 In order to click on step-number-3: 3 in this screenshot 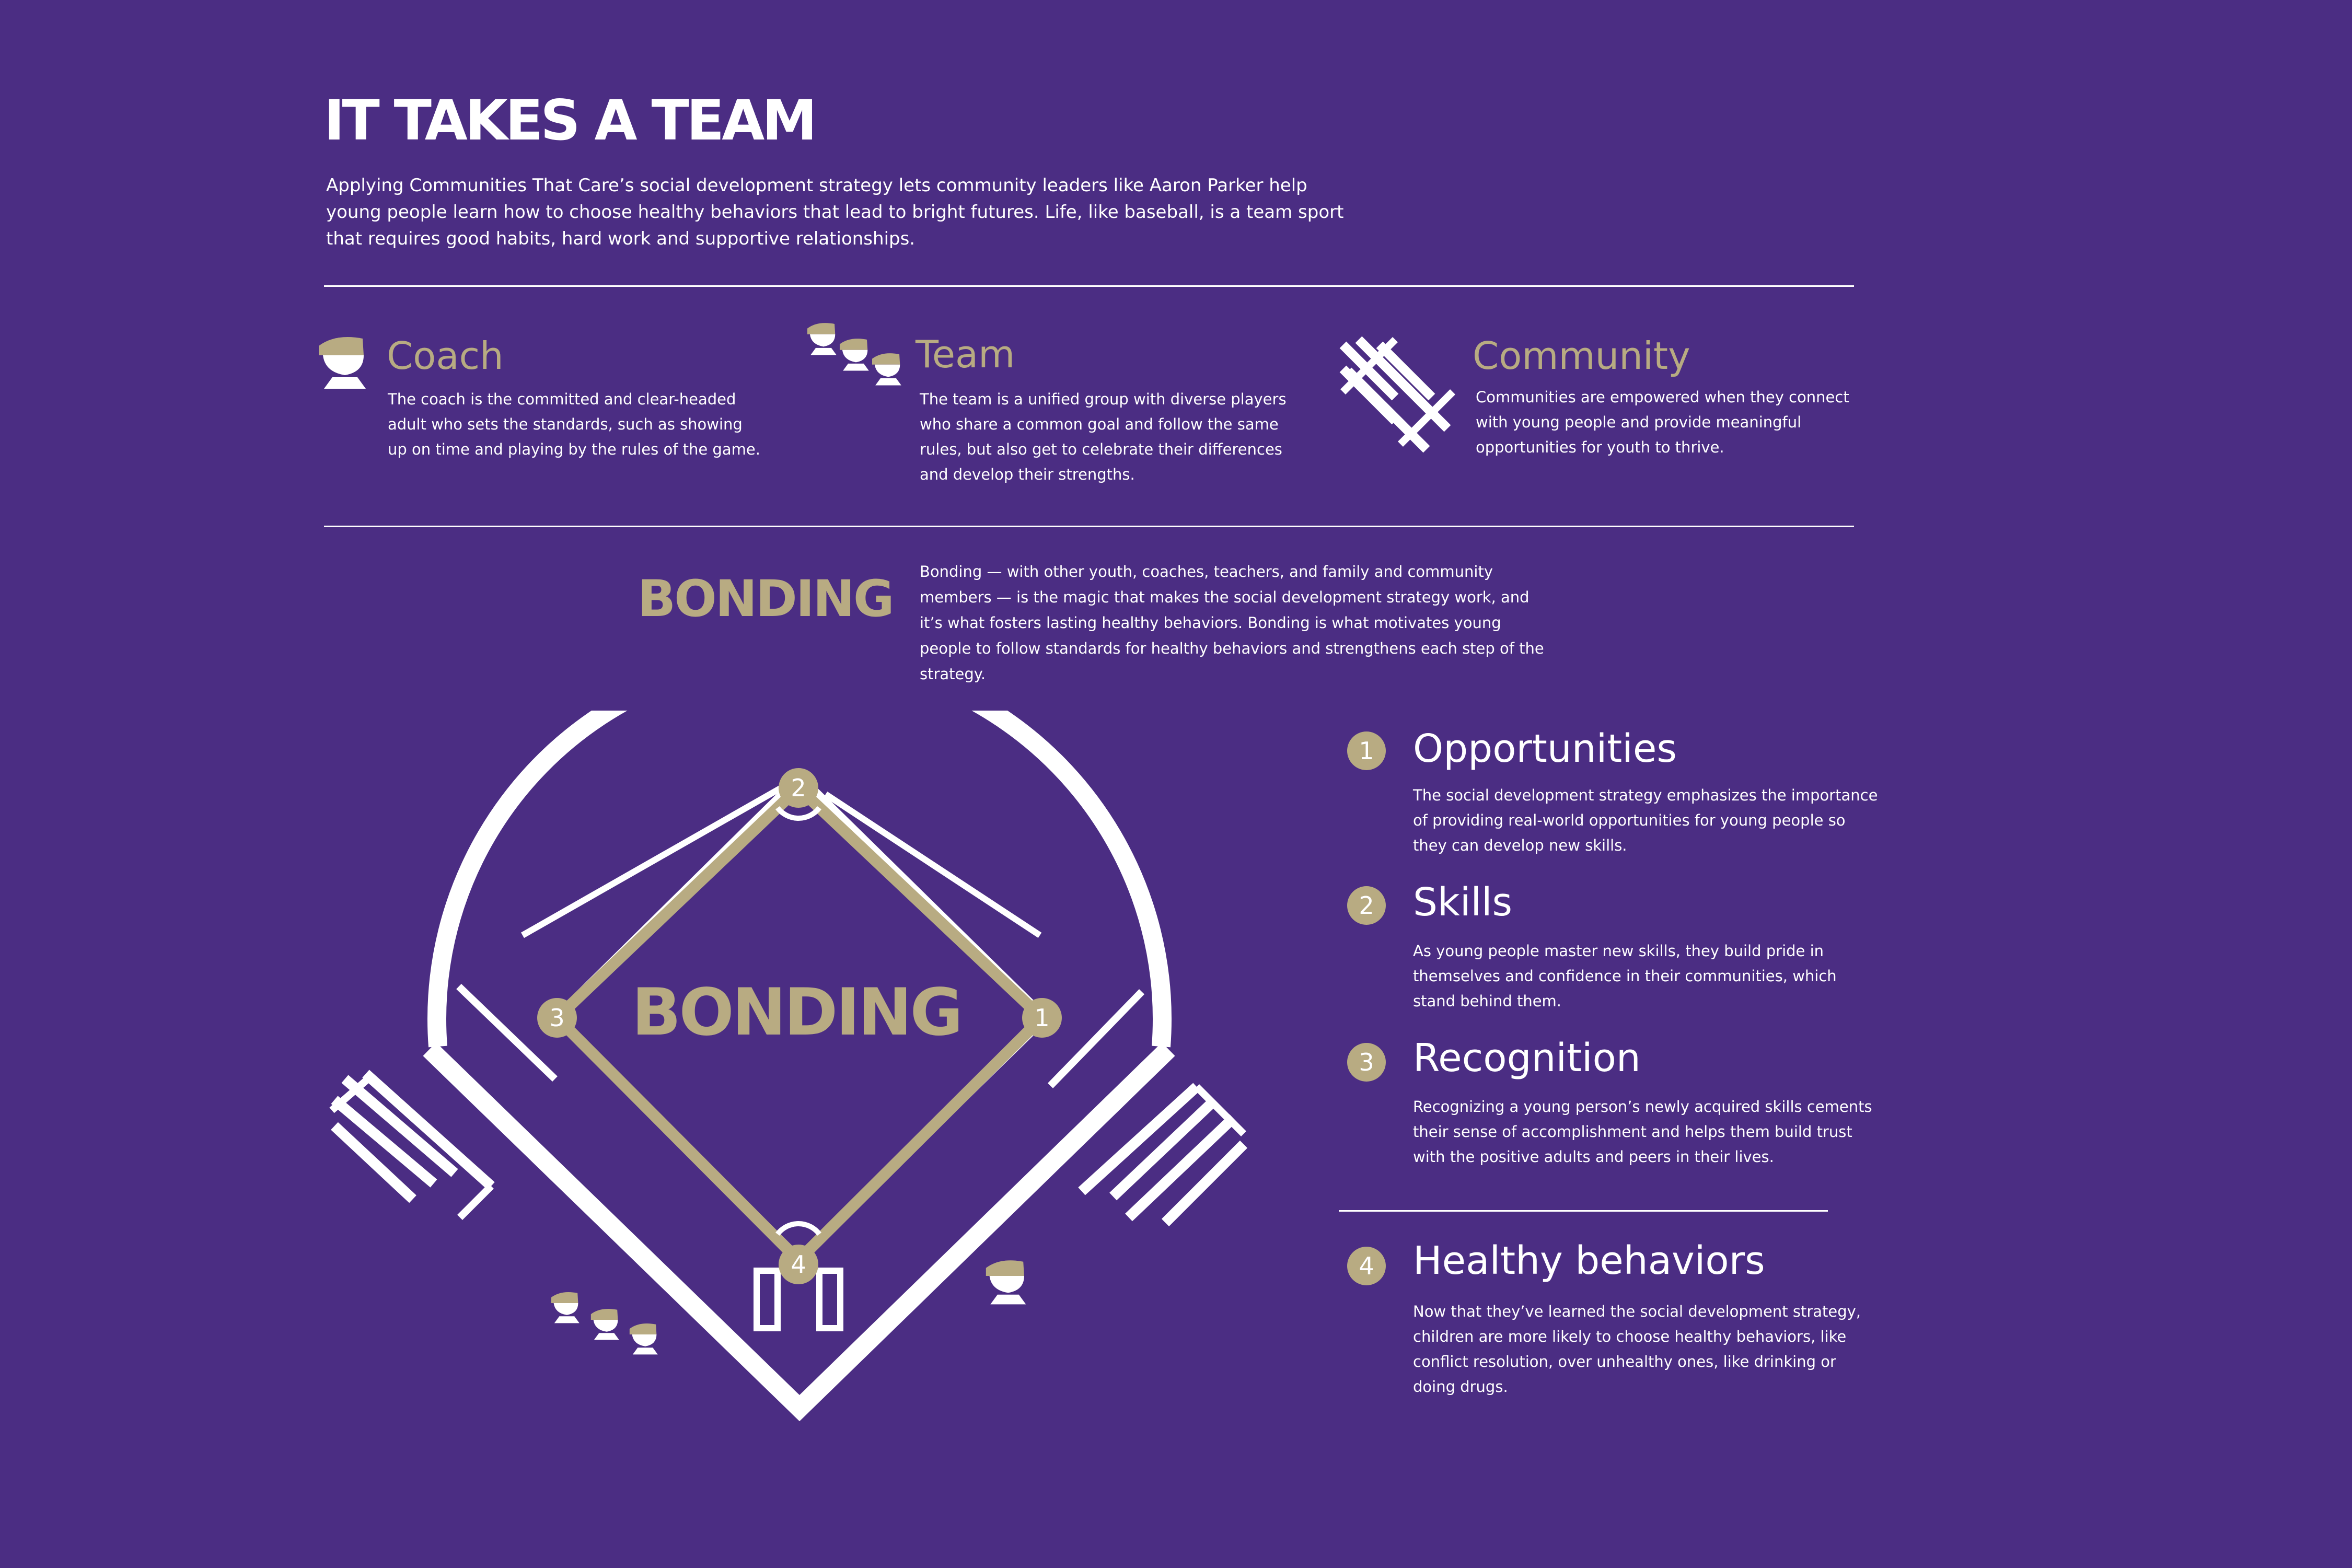, I will do `click(1366, 1062)`.